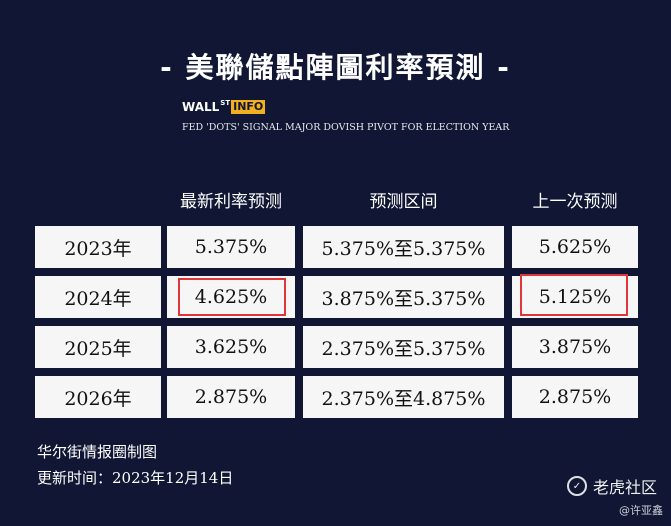  What do you see at coordinates (575, 247) in the screenshot?
I see `cell-previous: 5.625%` at bounding box center [575, 247].